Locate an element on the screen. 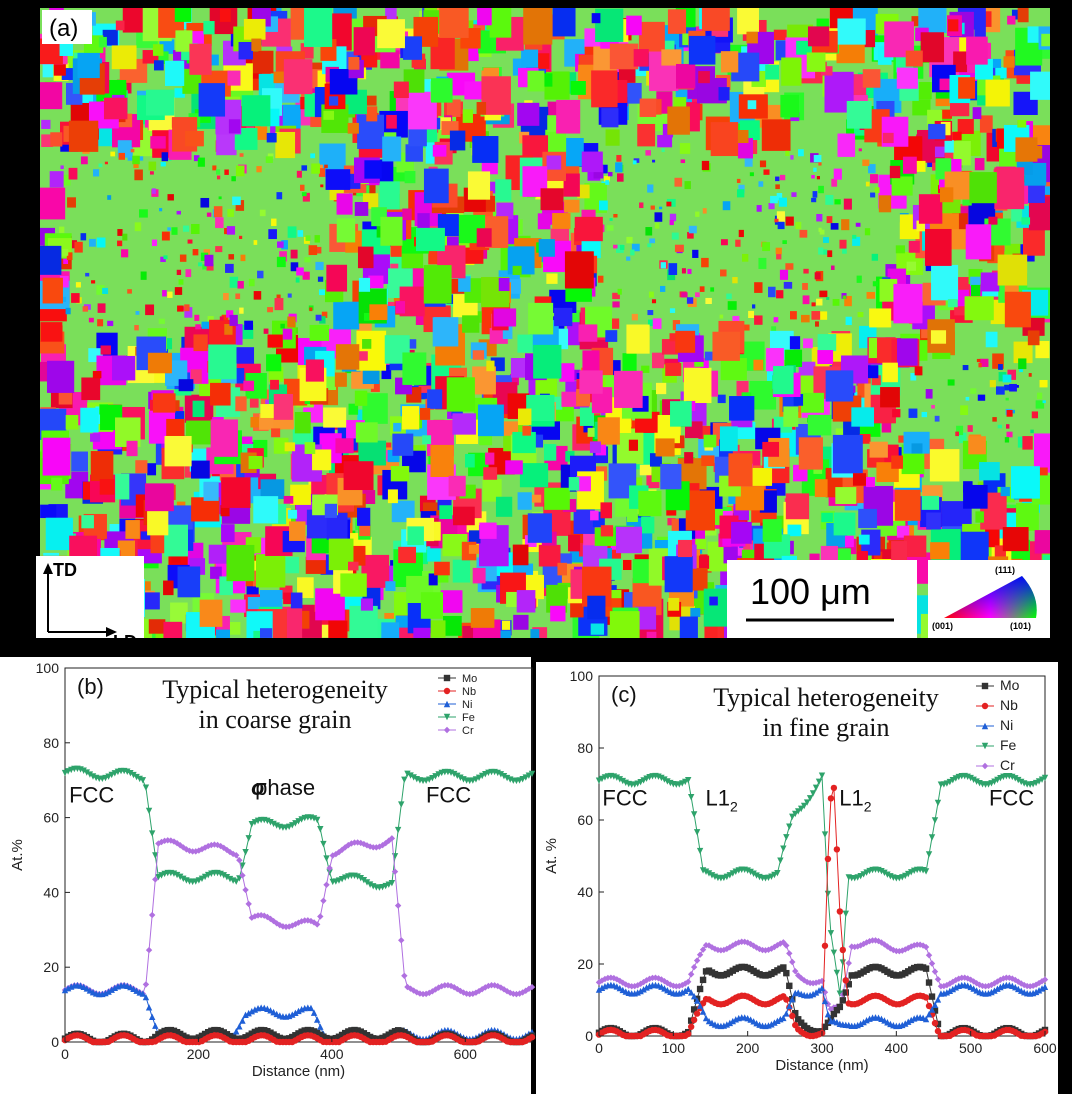 The height and width of the screenshot is (1094, 1072). x-axis-label: Distance (nm) is located at coordinates (298, 1071).